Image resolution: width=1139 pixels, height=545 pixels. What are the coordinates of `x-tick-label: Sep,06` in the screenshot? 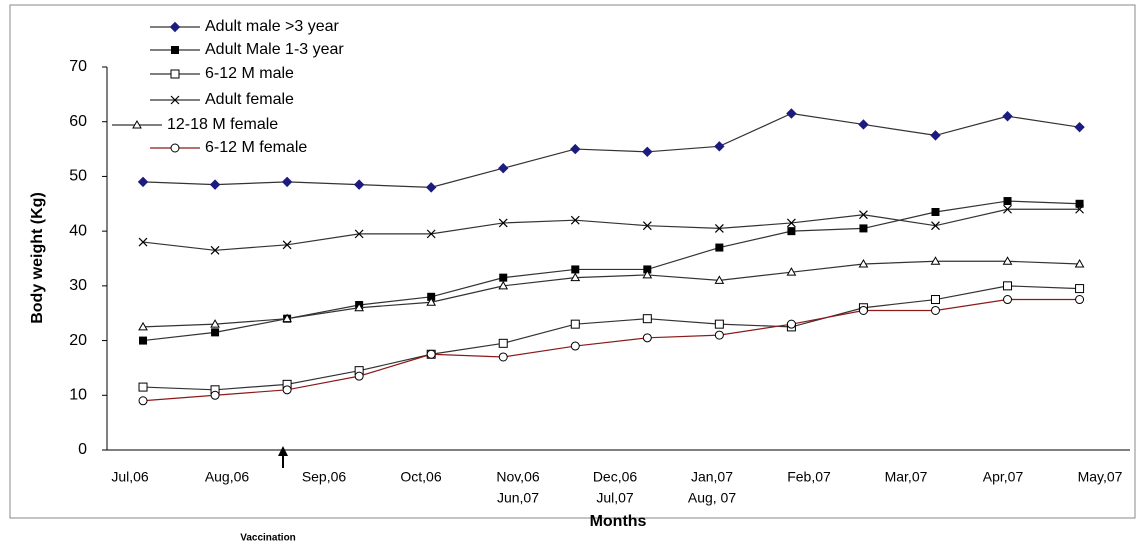 It's located at (324, 477).